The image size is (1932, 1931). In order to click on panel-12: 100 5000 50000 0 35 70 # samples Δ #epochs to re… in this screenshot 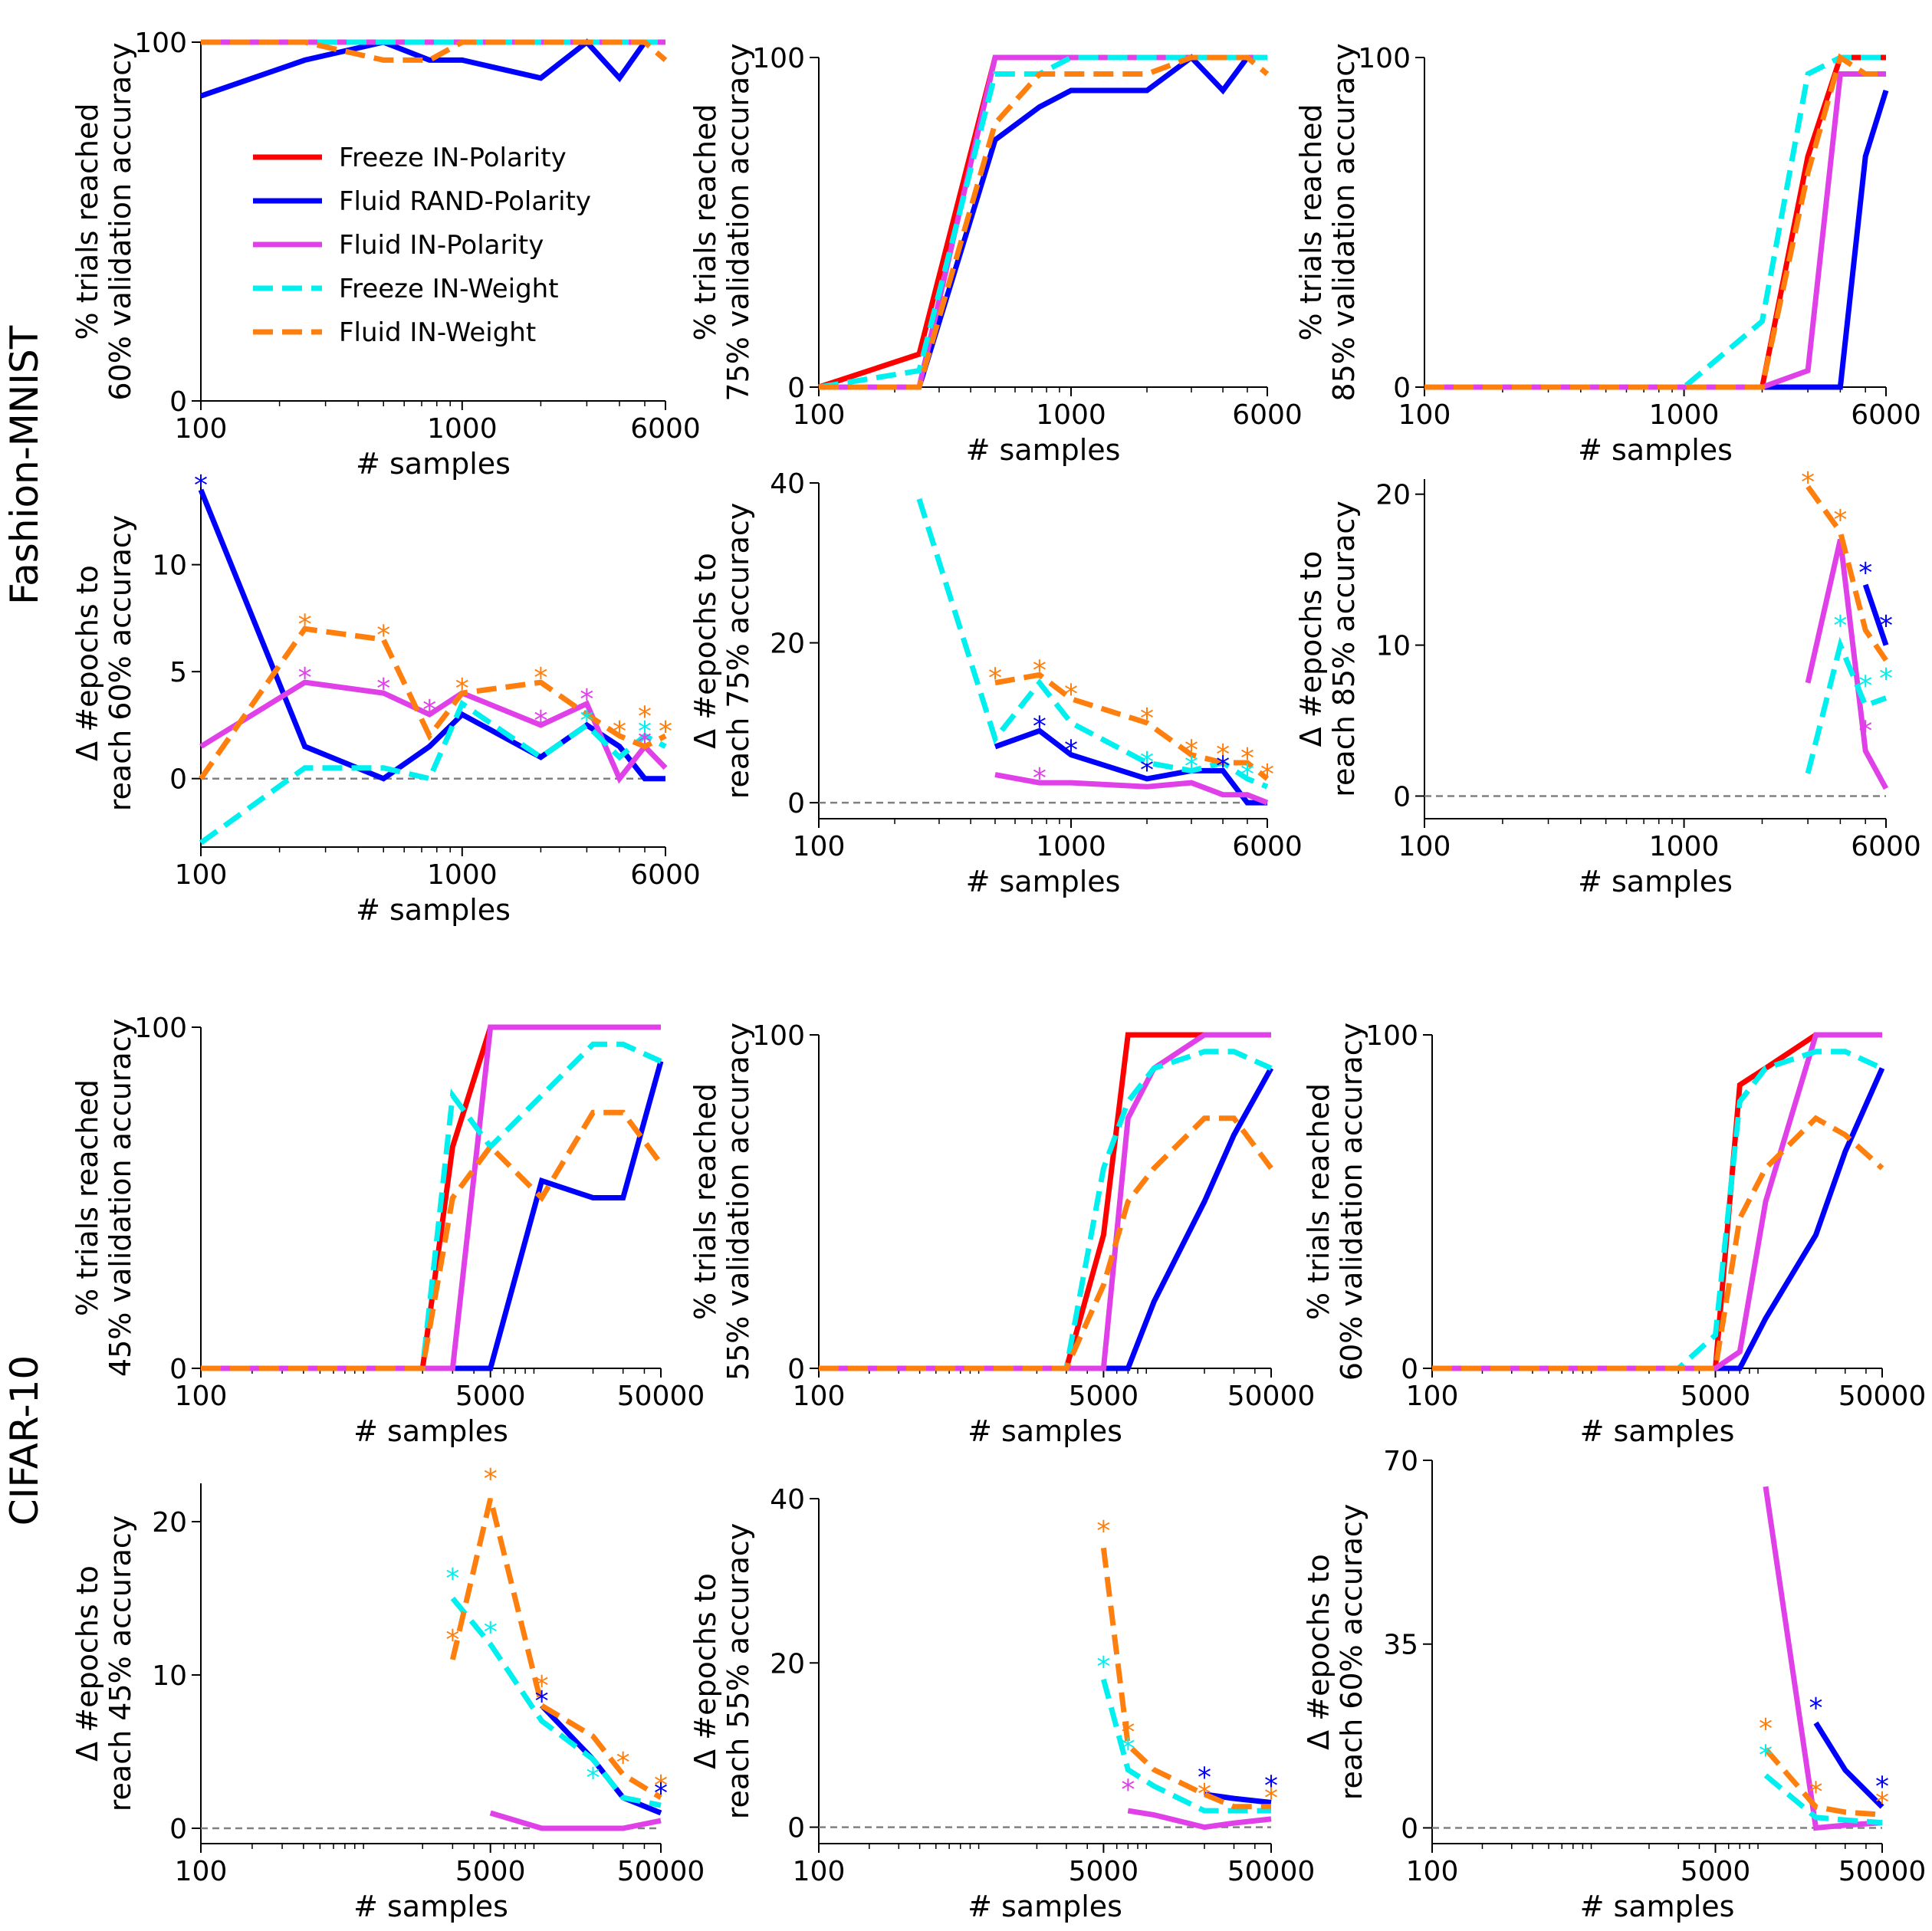, I will do `click(1614, 1684)`.